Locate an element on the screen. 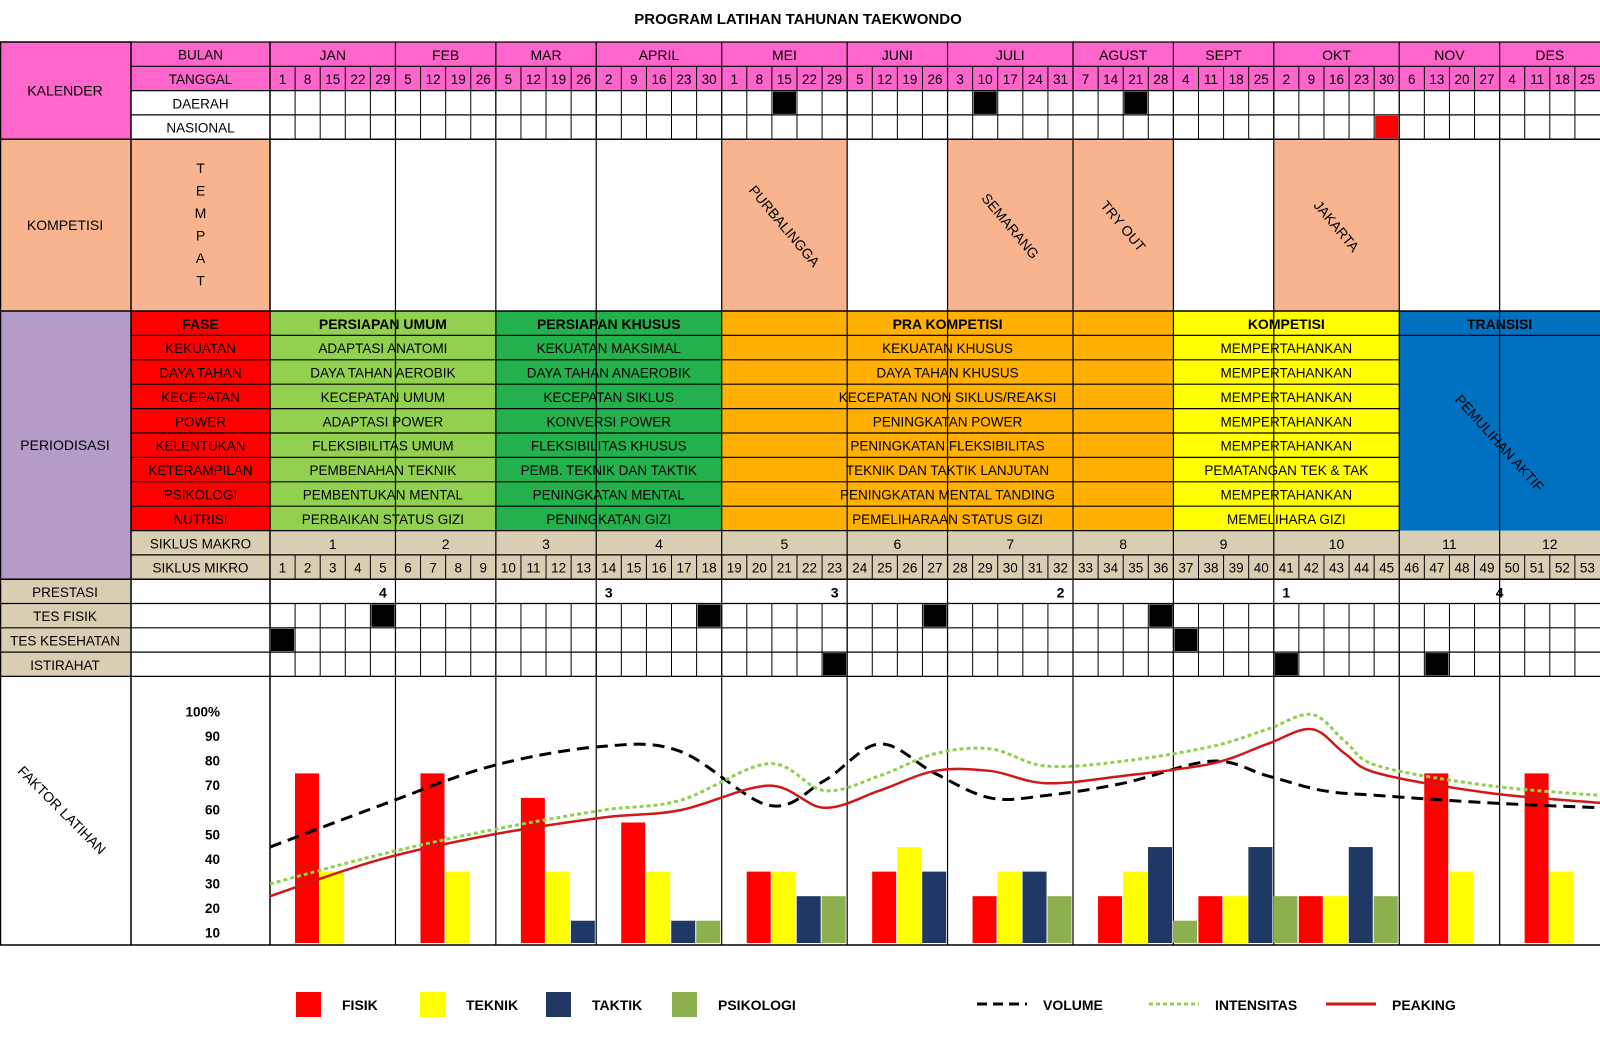  y-tick-label: 20 is located at coordinates (212, 908).